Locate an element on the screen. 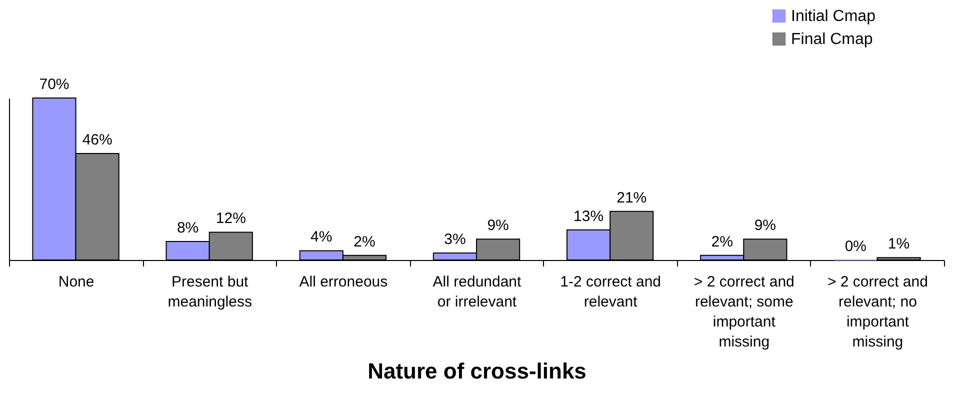 This screenshot has width=965, height=407. x-tick-label: All redundant or irrelevant is located at coordinates (477, 292).